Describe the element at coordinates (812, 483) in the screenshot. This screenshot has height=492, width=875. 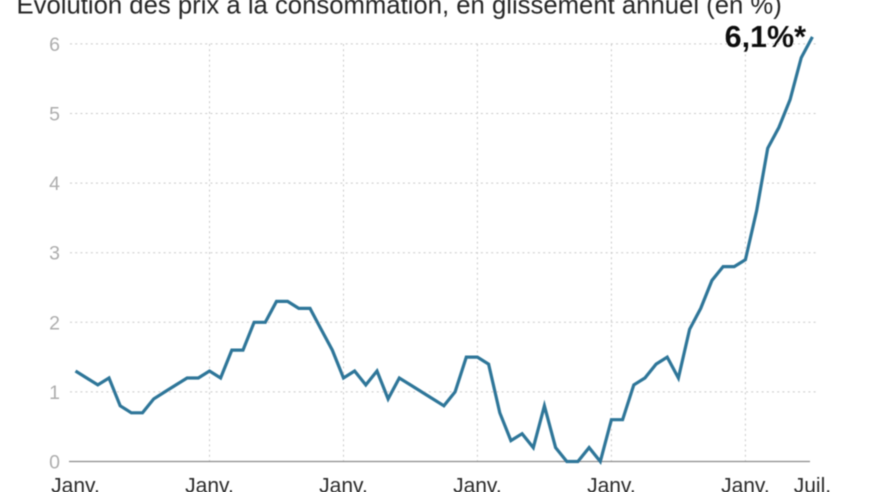
I see `svg-text: Juil.` at that location.